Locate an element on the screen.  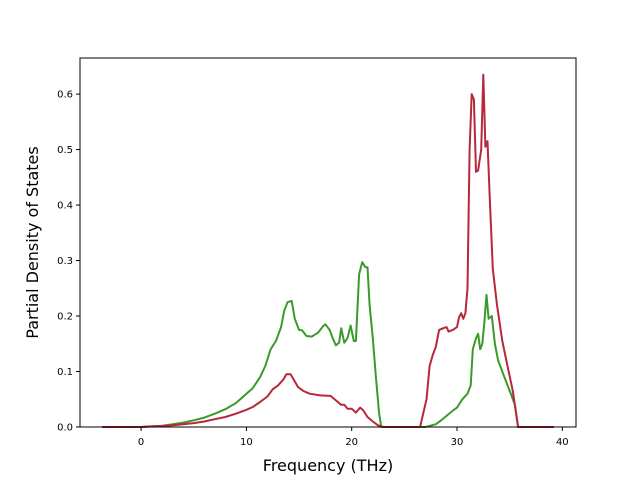
x-tick-label: 0 is located at coordinates (141, 442).